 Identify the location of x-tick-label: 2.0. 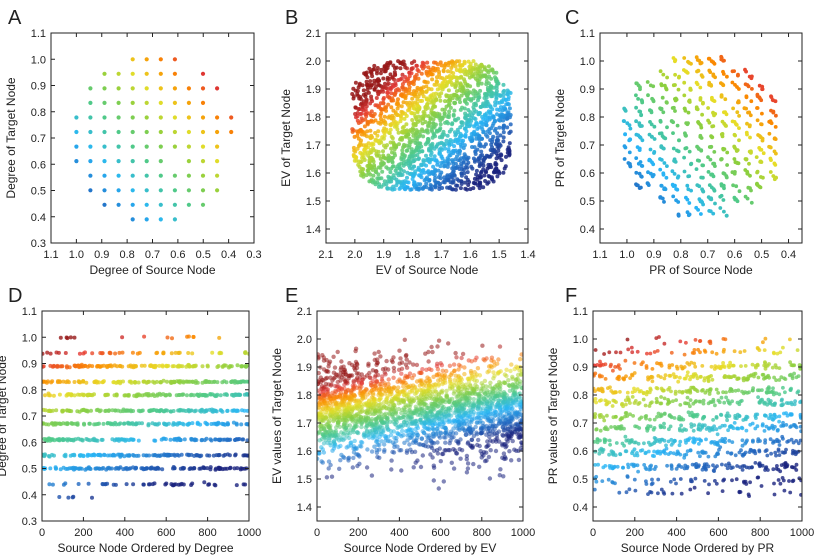
(354, 255).